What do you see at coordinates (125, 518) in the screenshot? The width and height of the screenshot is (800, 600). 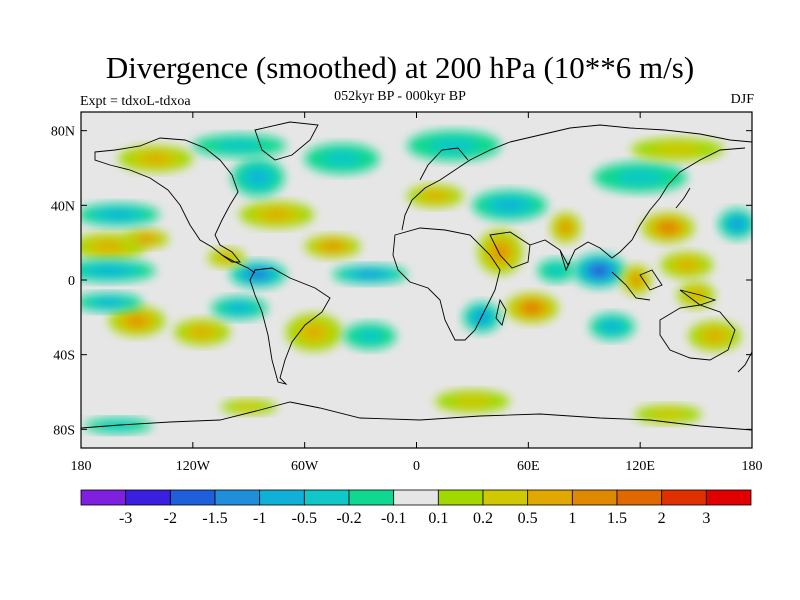 I see `colorbar-label: -3` at bounding box center [125, 518].